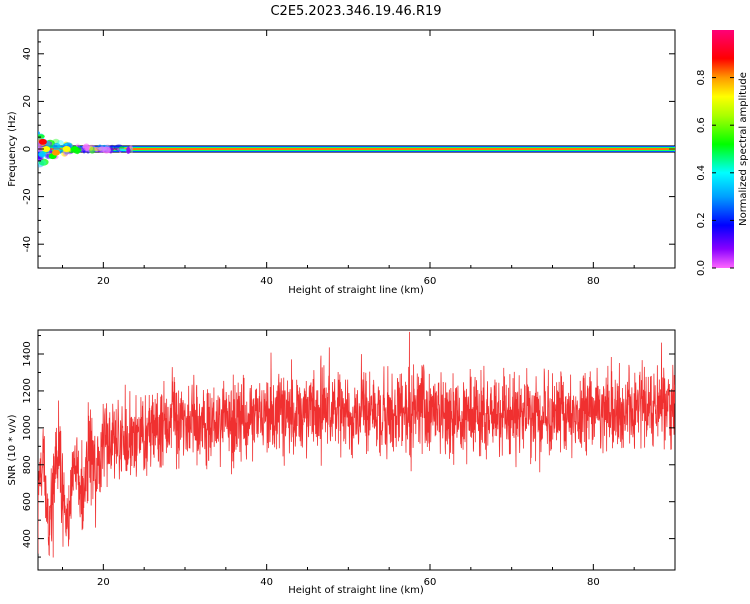 The image size is (750, 604). What do you see at coordinates (266, 582) in the screenshot?
I see `snr-x-tick-label: 40` at bounding box center [266, 582].